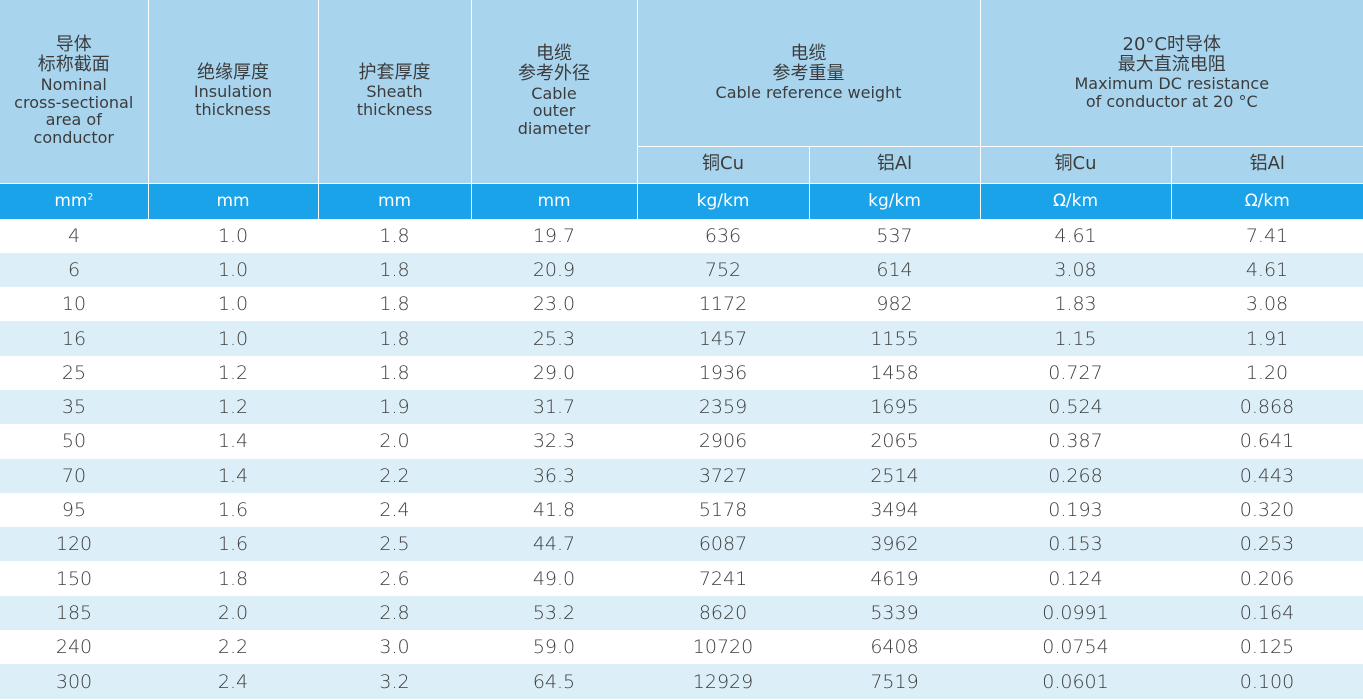 The image size is (1363, 700). Describe the element at coordinates (723, 338) in the screenshot. I see `cell-weight-cu: 1457` at that location.